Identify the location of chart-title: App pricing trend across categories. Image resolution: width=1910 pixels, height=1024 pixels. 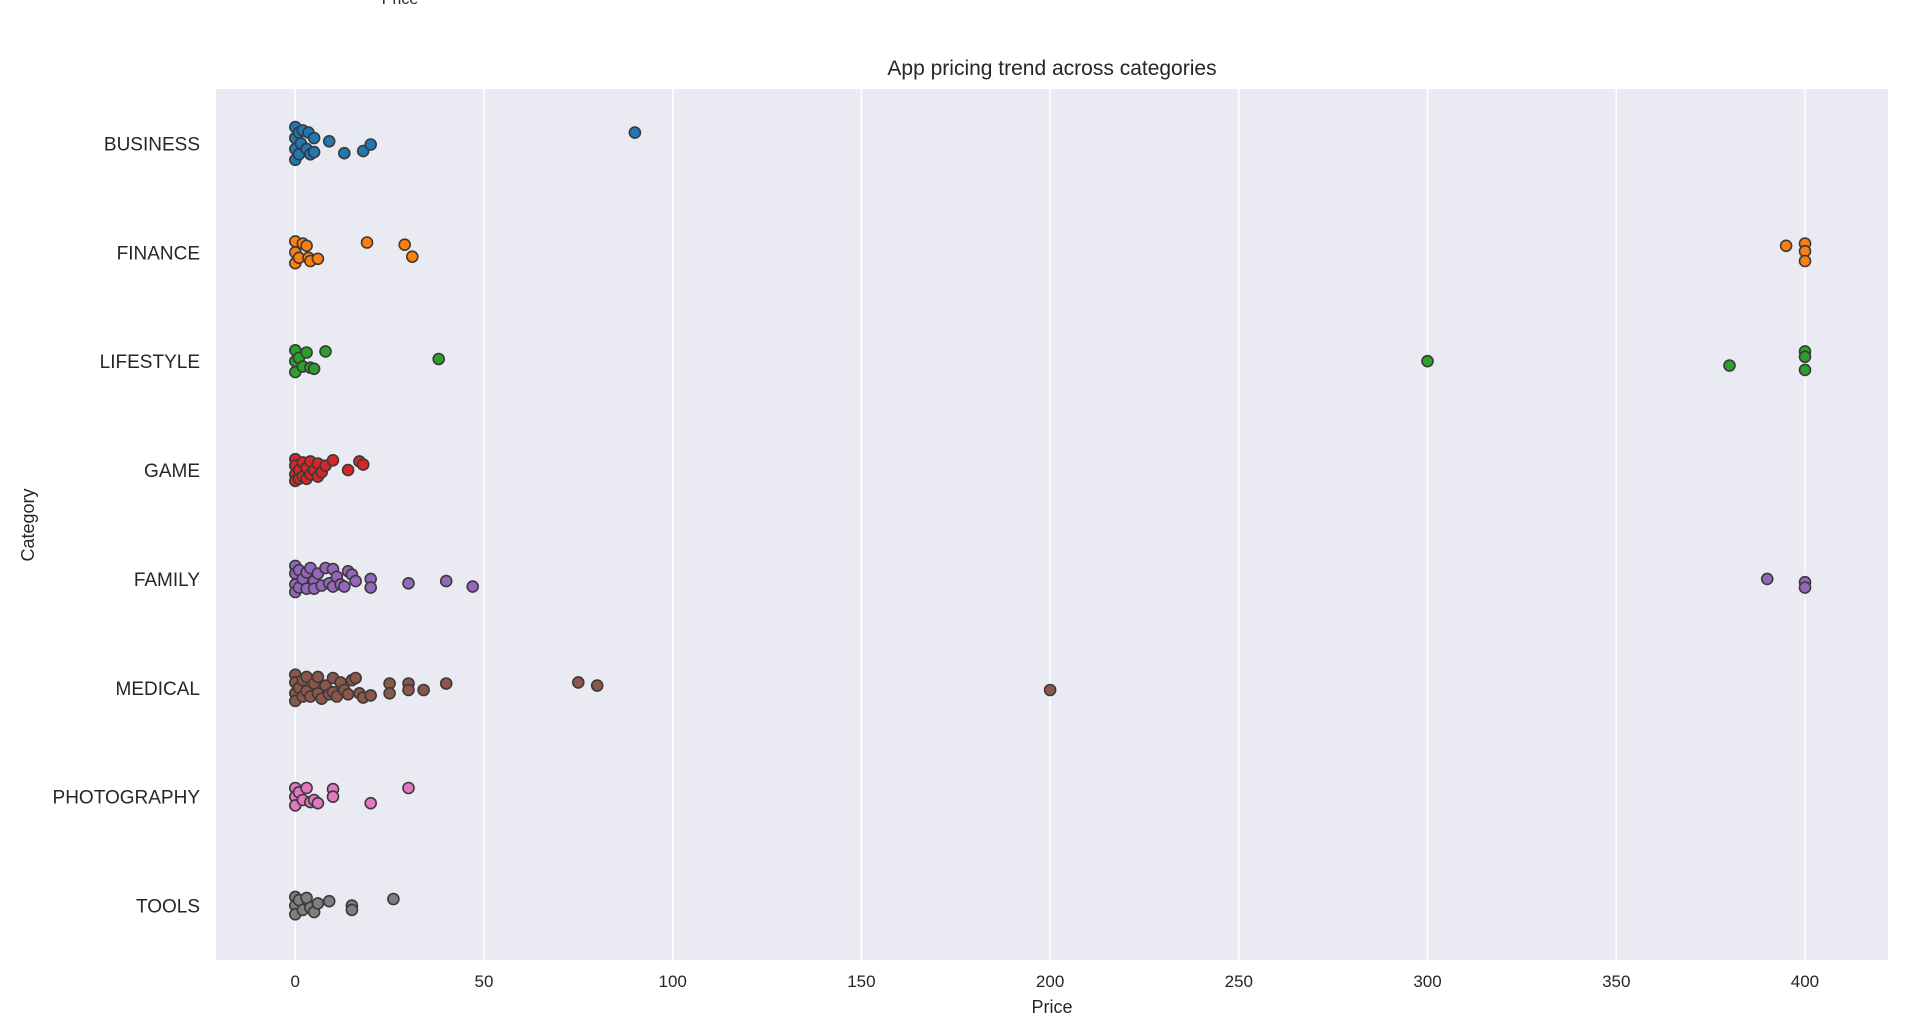
(1051, 68).